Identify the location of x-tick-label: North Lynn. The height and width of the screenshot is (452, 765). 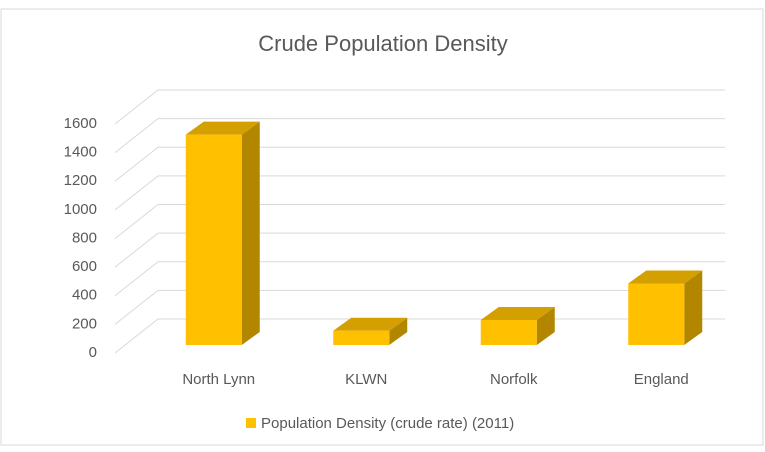
(218, 379).